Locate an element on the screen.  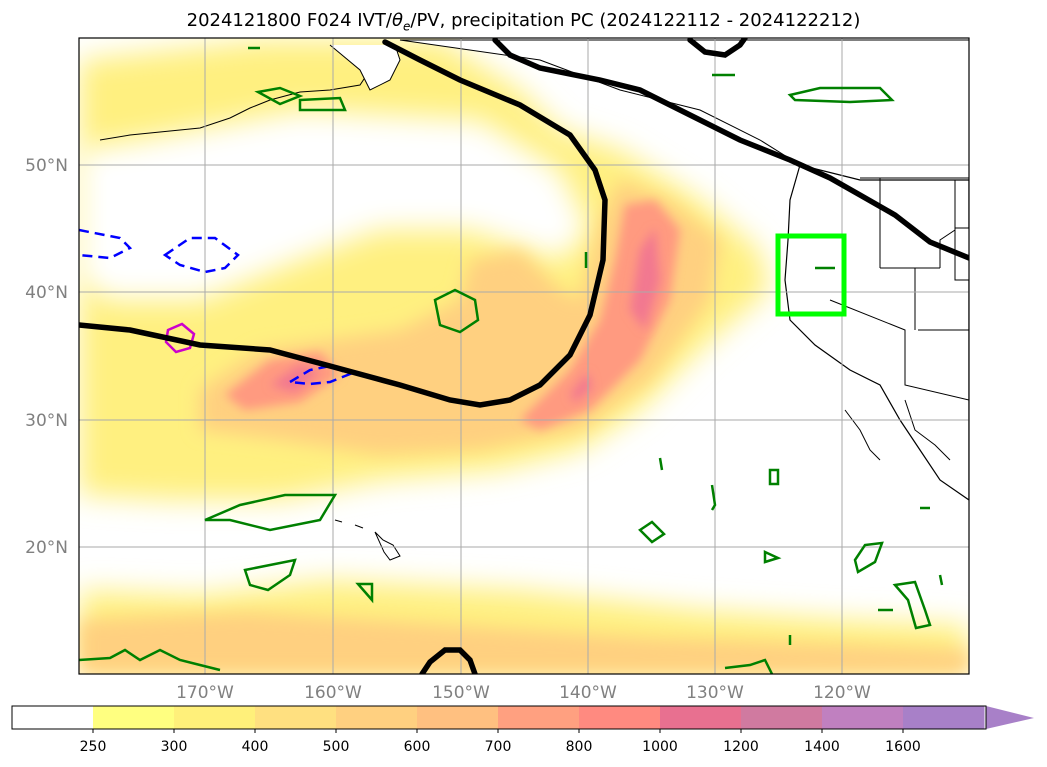
colorbar-segments is located at coordinates (498, 717).